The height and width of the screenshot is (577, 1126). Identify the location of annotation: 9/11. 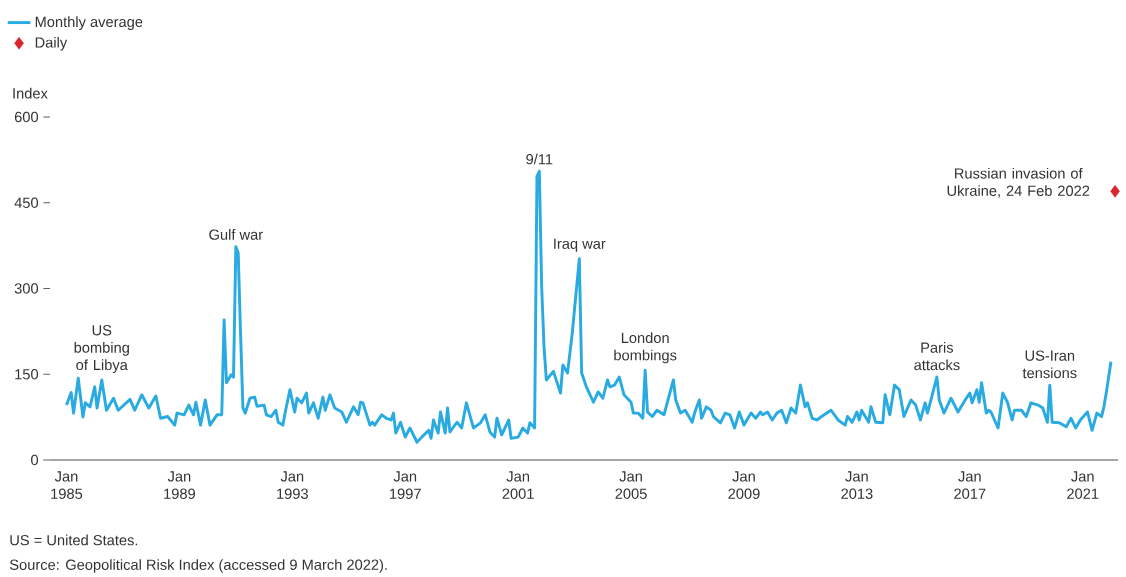
(539, 159).